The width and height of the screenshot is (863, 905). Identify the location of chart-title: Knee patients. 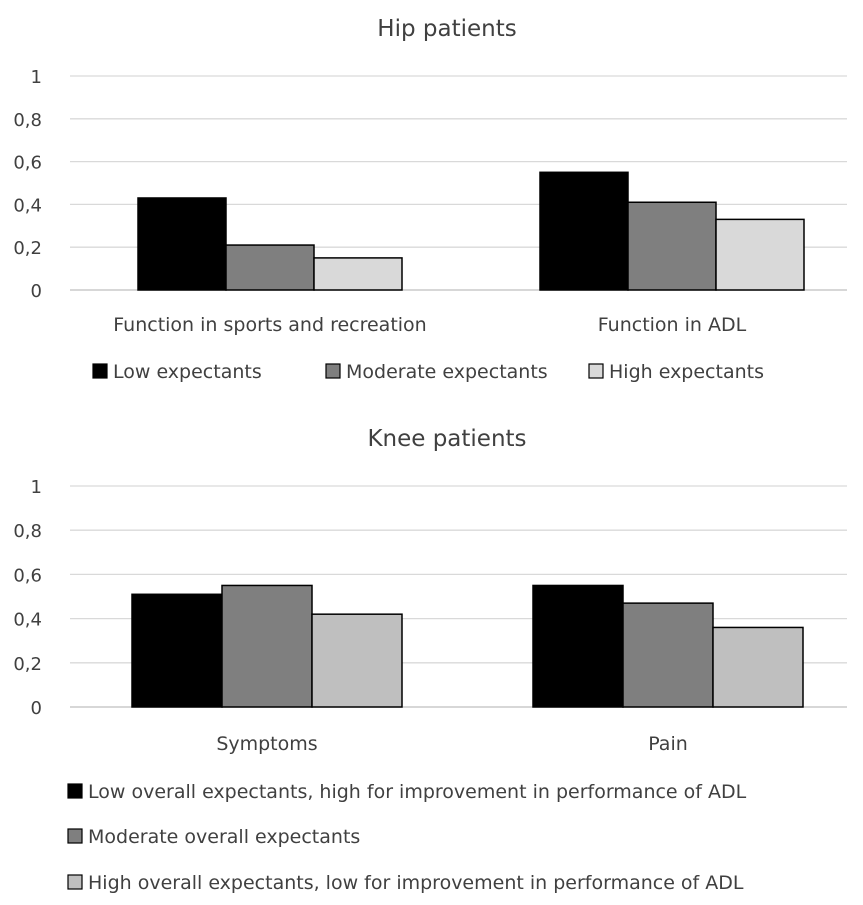
(446, 439).